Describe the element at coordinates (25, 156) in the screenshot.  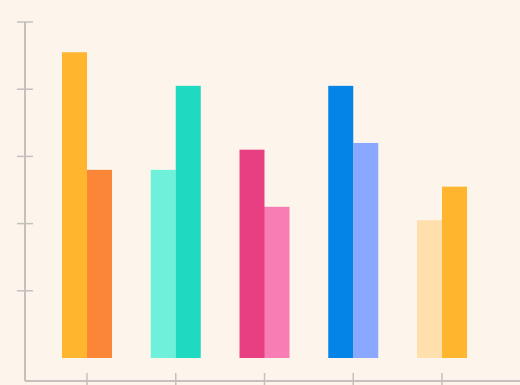
I see `y-axis-ticks` at that location.